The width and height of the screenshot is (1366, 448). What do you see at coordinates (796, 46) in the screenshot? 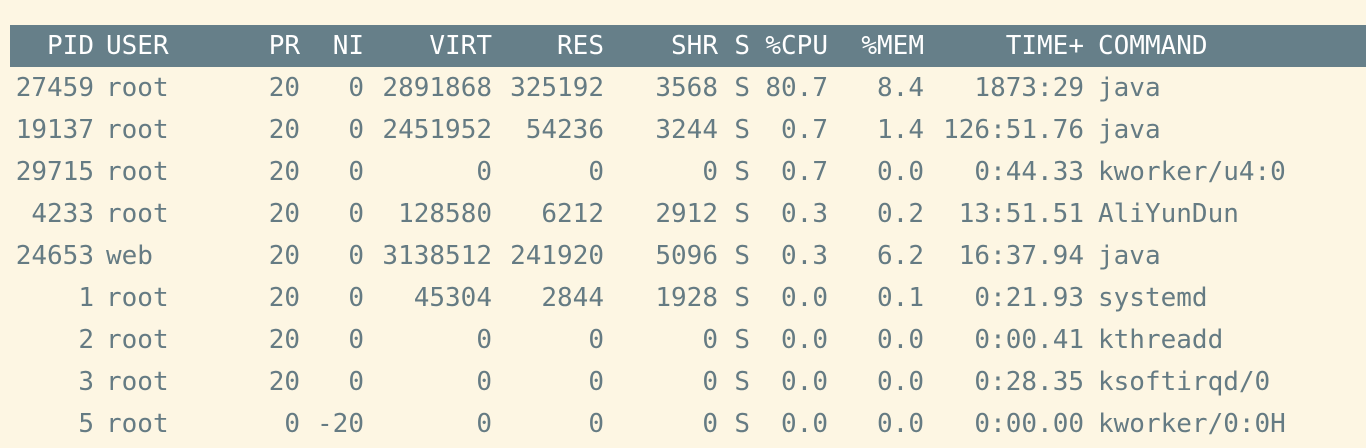
I see `column-header-cpu: %CPU` at bounding box center [796, 46].